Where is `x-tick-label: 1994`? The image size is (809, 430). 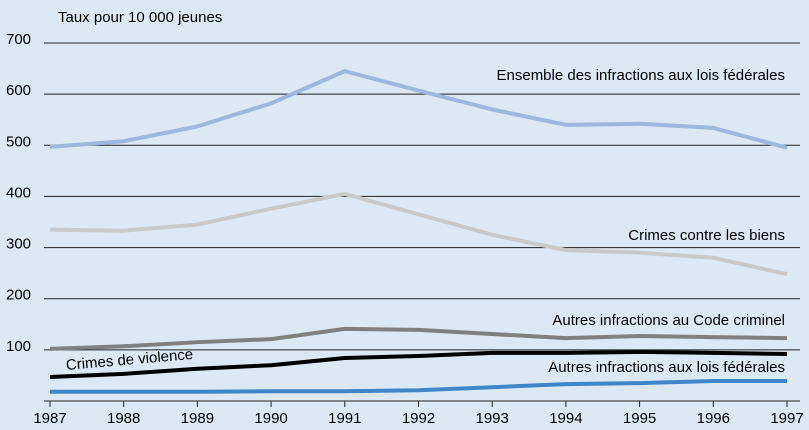
x-tick-label: 1994 is located at coordinates (565, 418).